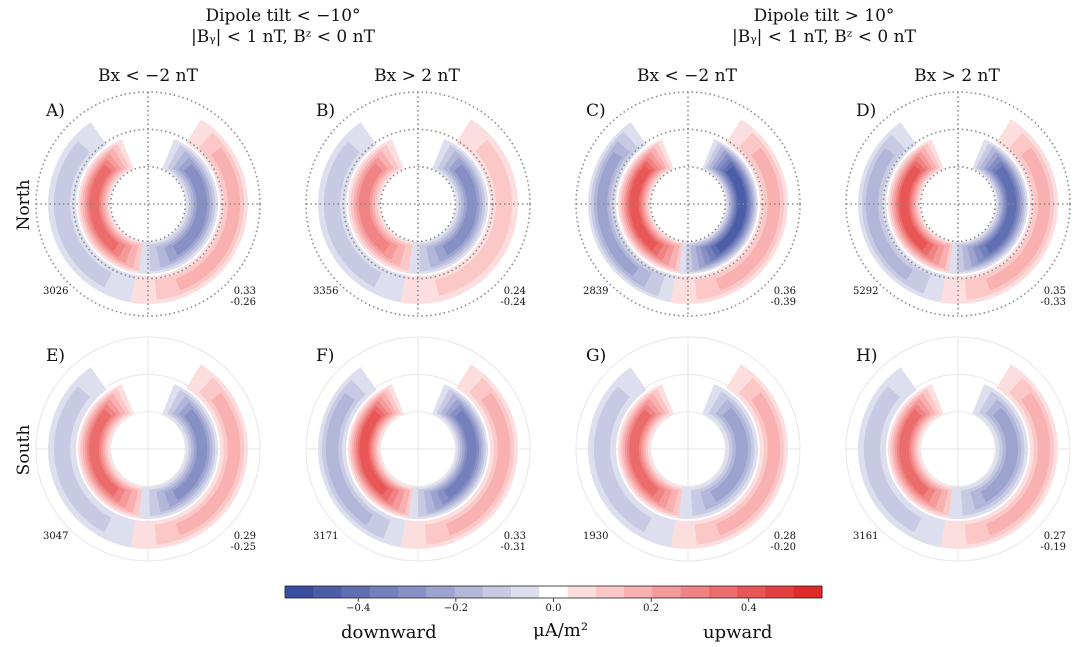  What do you see at coordinates (325, 356) in the screenshot?
I see `panel-letter: F)` at bounding box center [325, 356].